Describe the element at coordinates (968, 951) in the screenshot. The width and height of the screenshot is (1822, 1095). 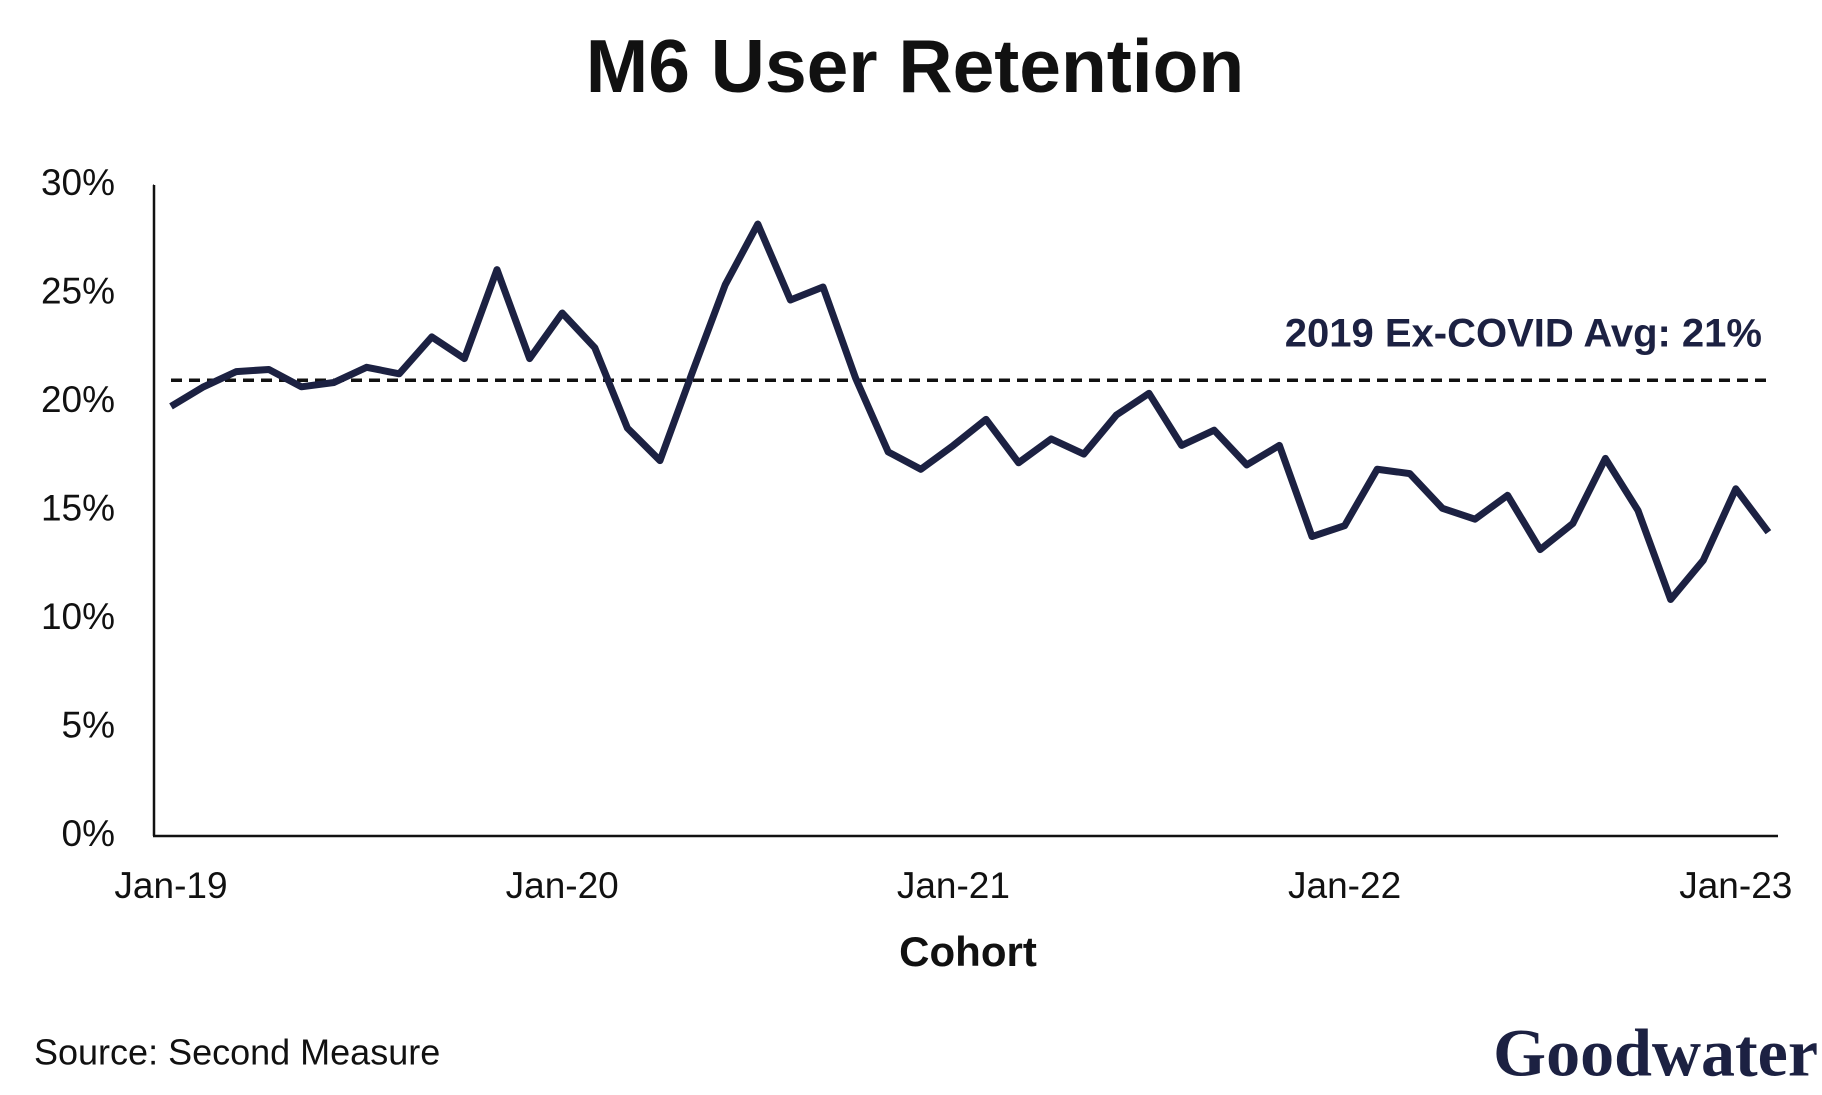
I see `x-axis-label: Cohort` at that location.